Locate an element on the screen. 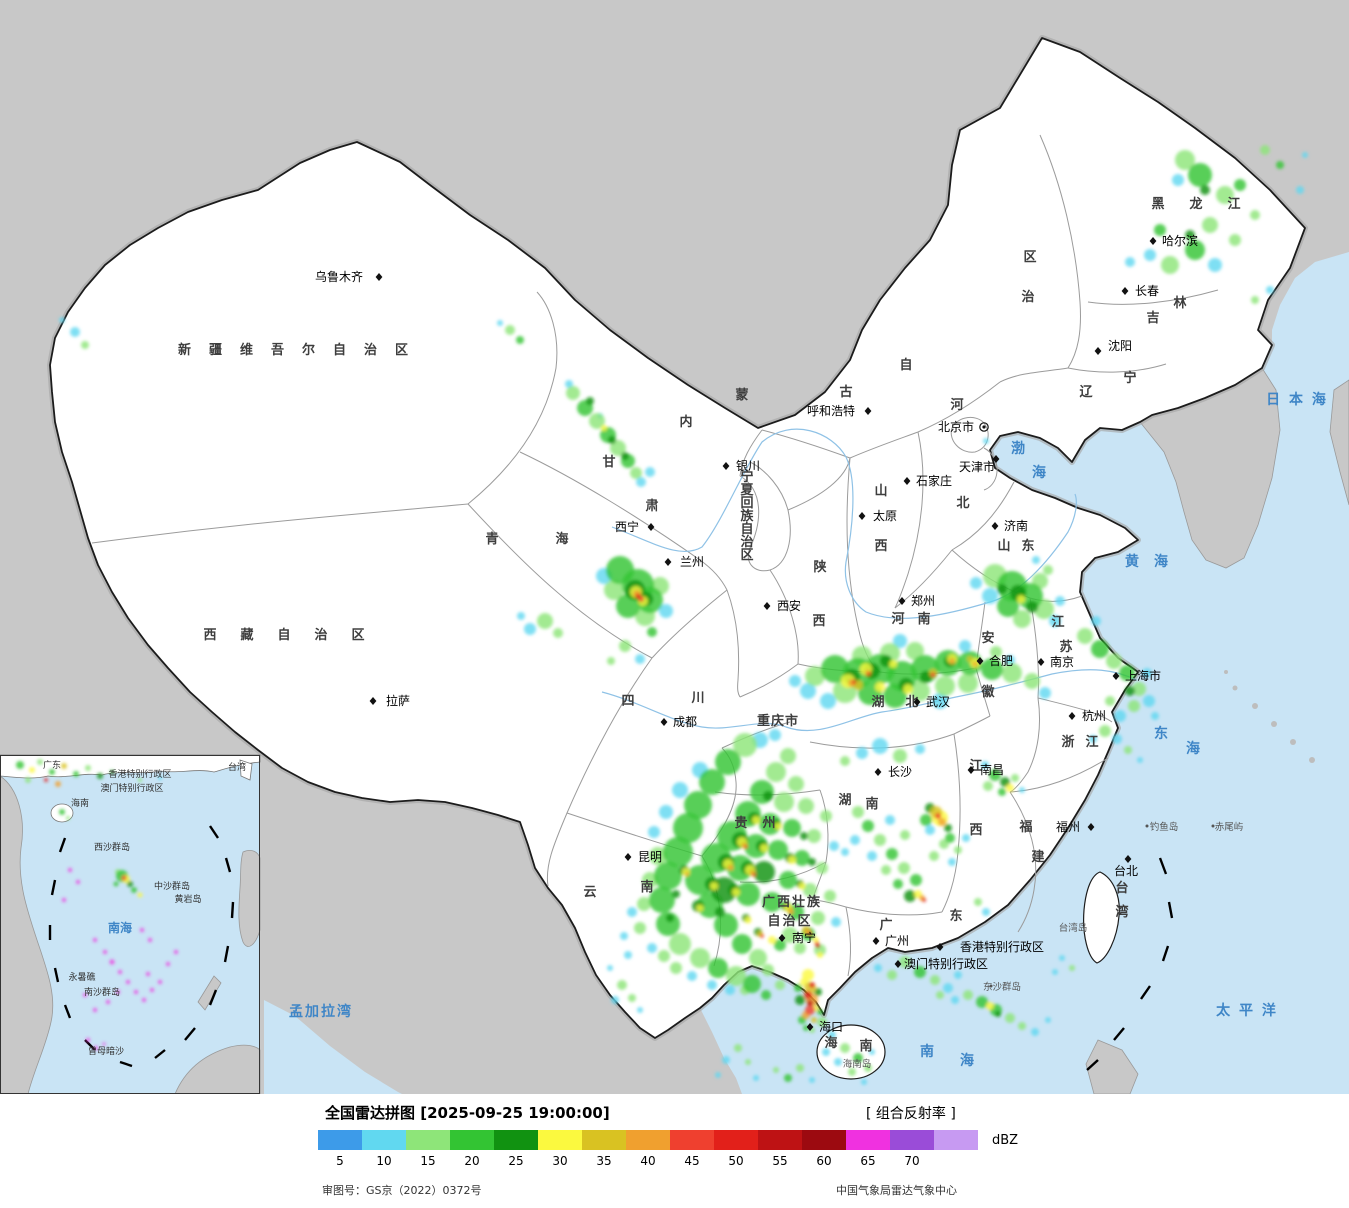  svg-text: 香港特别行政区 is located at coordinates (1002, 946).